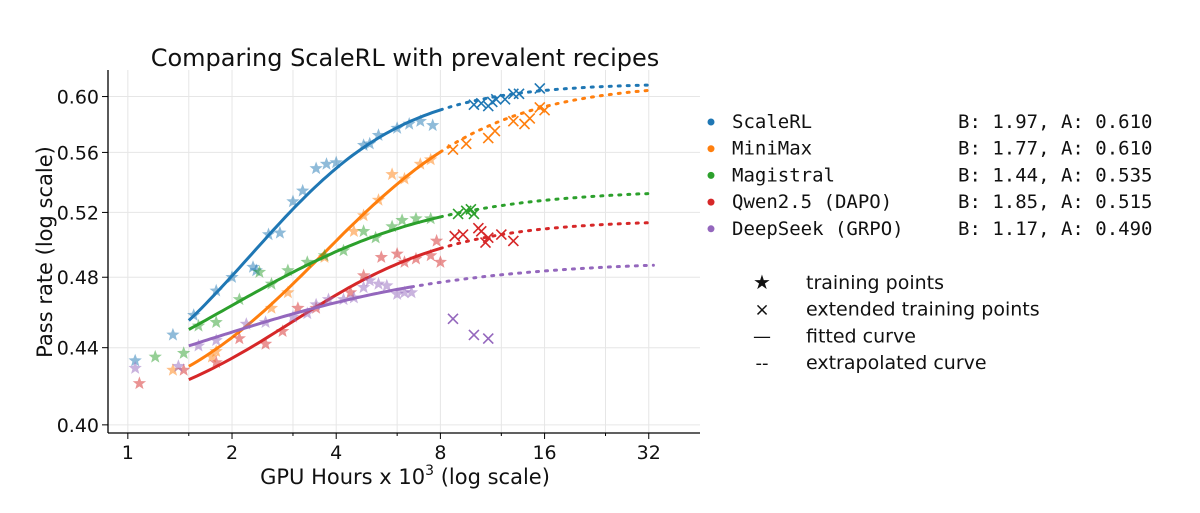  What do you see at coordinates (1055, 175) in the screenshot?
I see `legend-series-params: B: 1.44, A: 0.535` at bounding box center [1055, 175].